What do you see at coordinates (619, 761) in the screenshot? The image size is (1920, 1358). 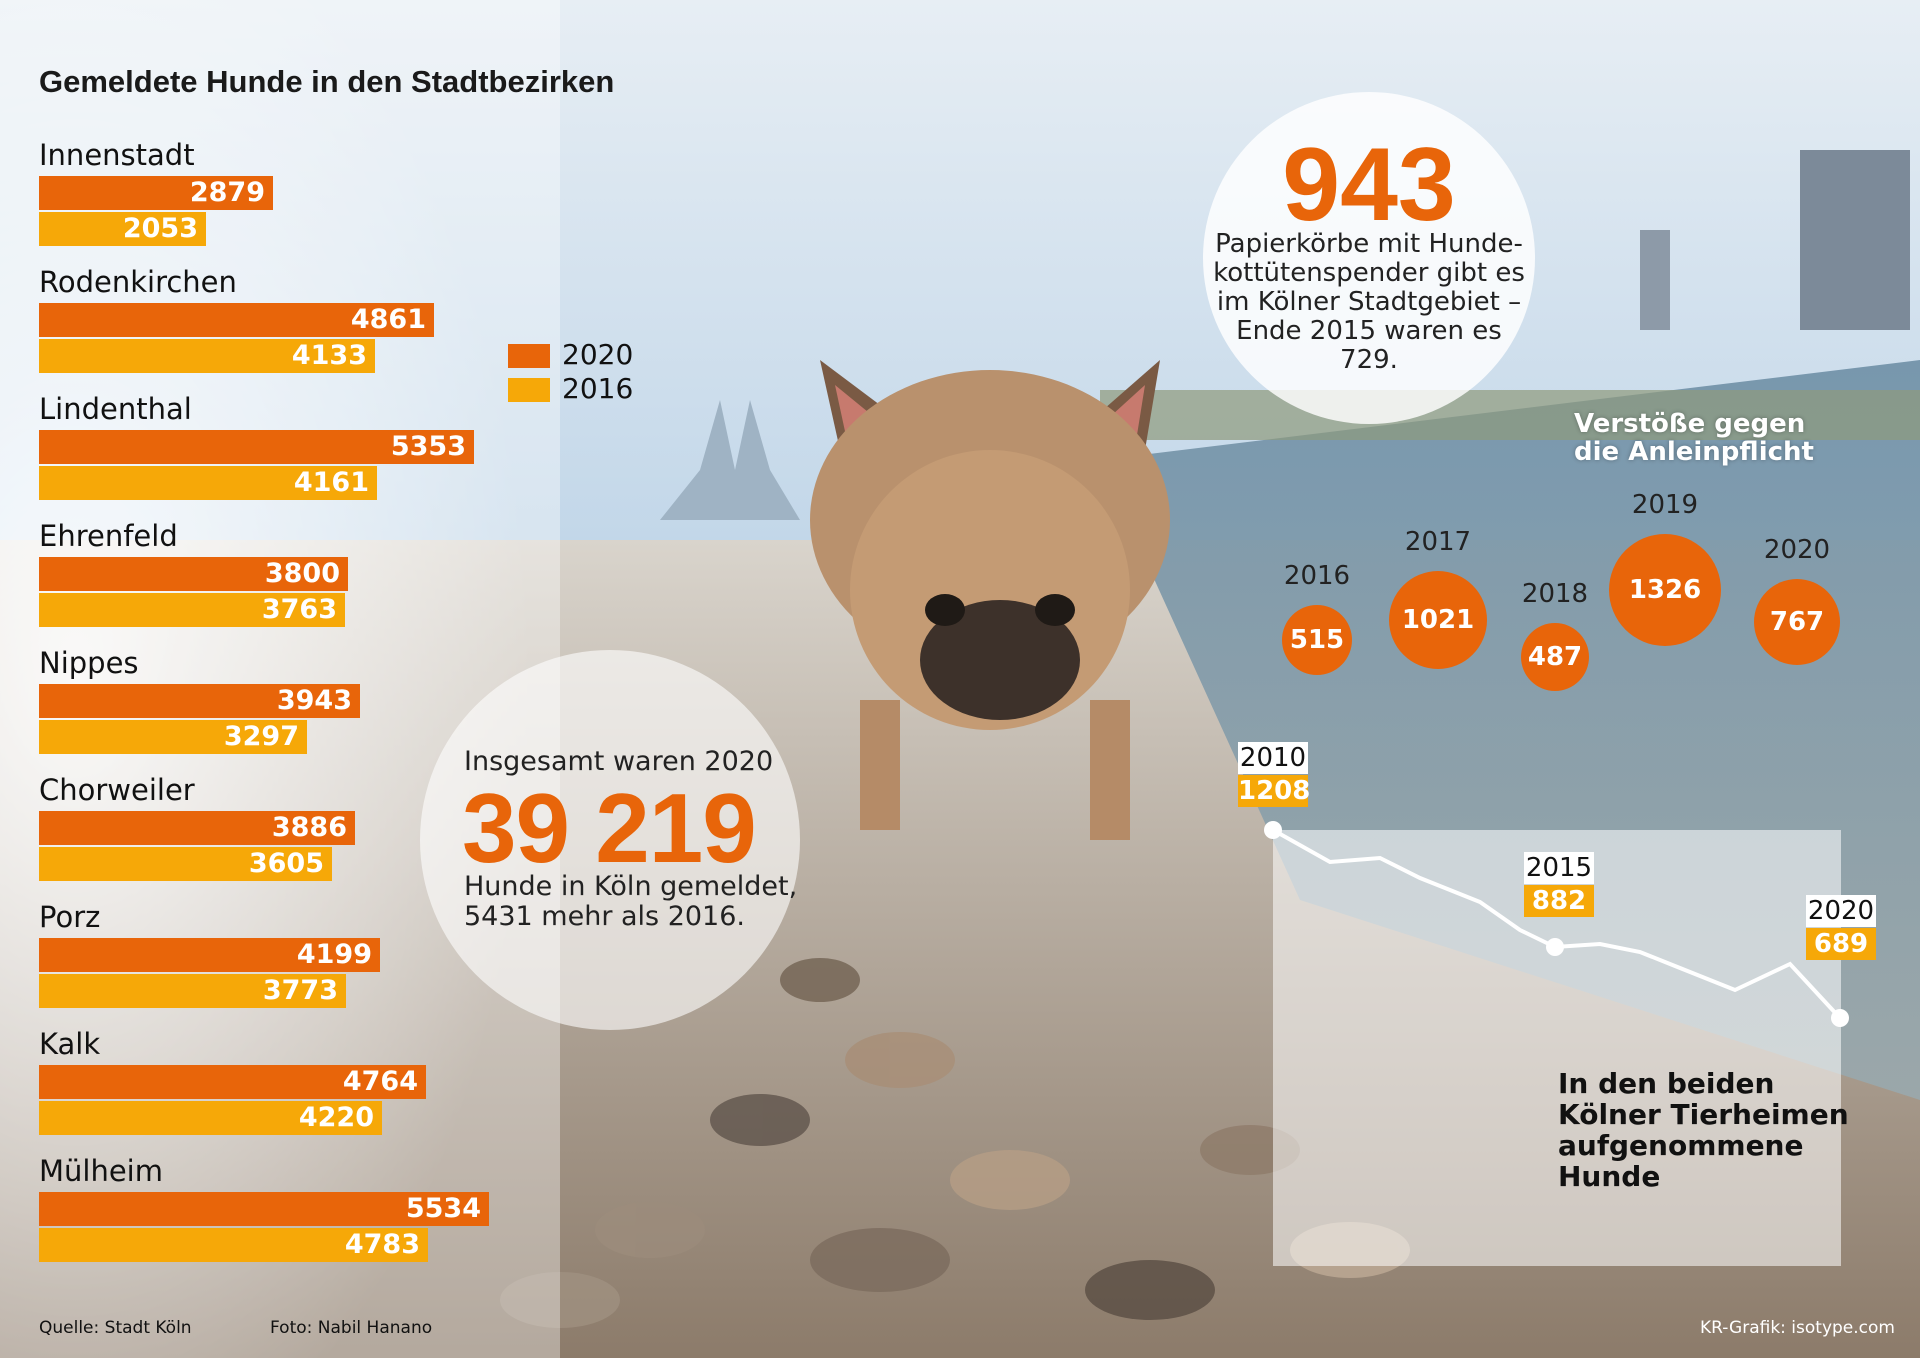 I see `total-heading: Insgesamt waren 2020` at bounding box center [619, 761].